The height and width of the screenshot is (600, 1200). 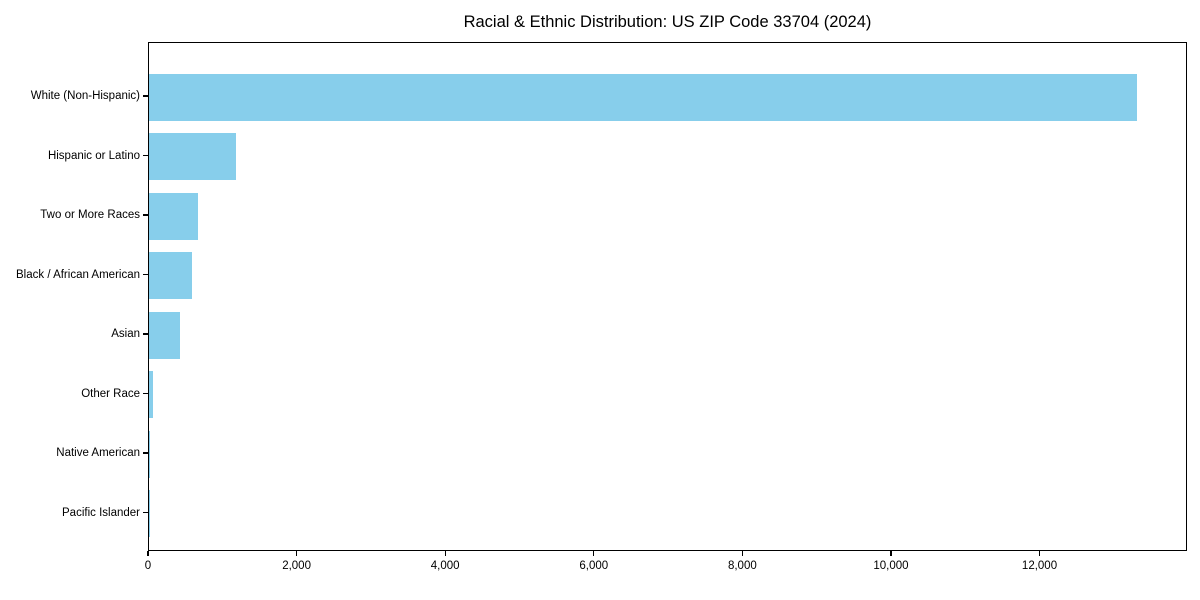 What do you see at coordinates (594, 566) in the screenshot?
I see `x-tick-label-6000: 6,000` at bounding box center [594, 566].